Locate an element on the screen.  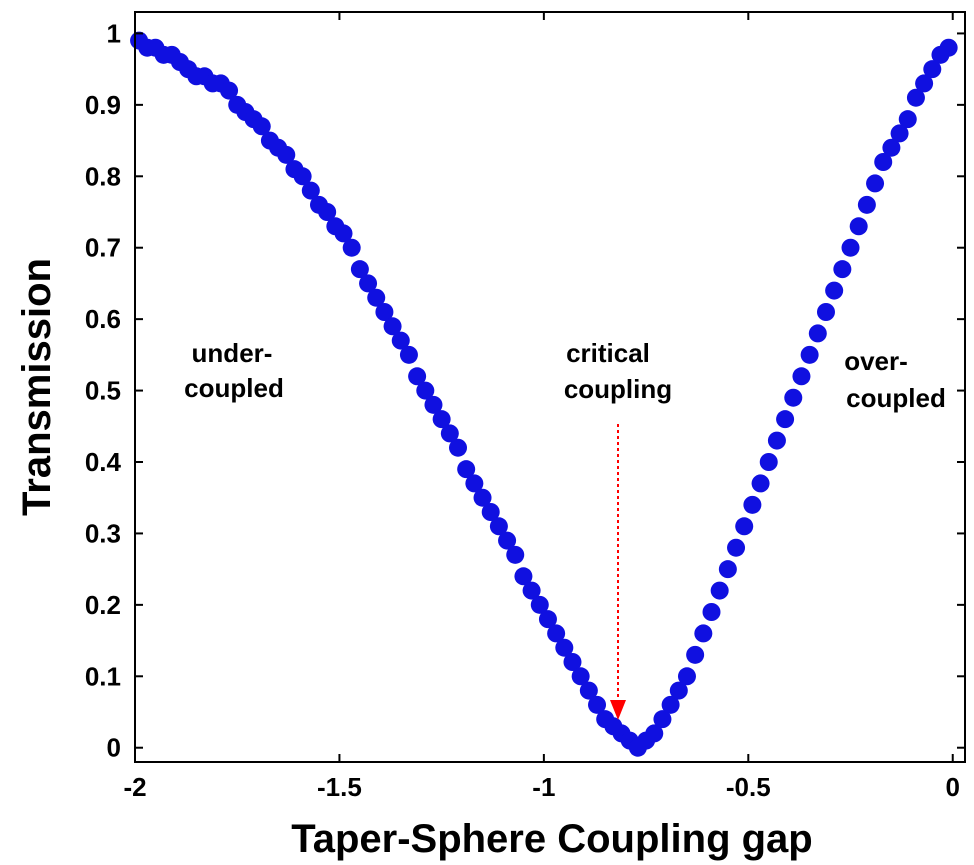
under-coupled-label-line1: under- is located at coordinates (232, 353).